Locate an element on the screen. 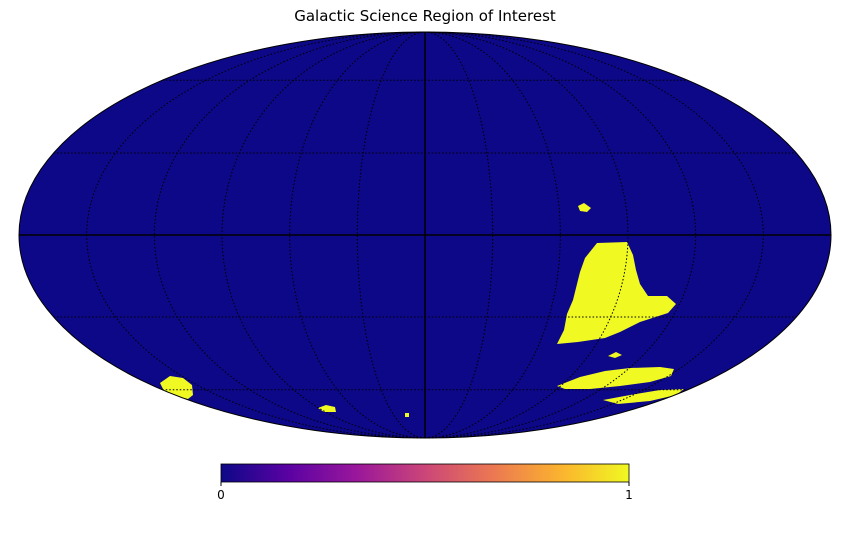  lower-band is located at coordinates (615, 378).